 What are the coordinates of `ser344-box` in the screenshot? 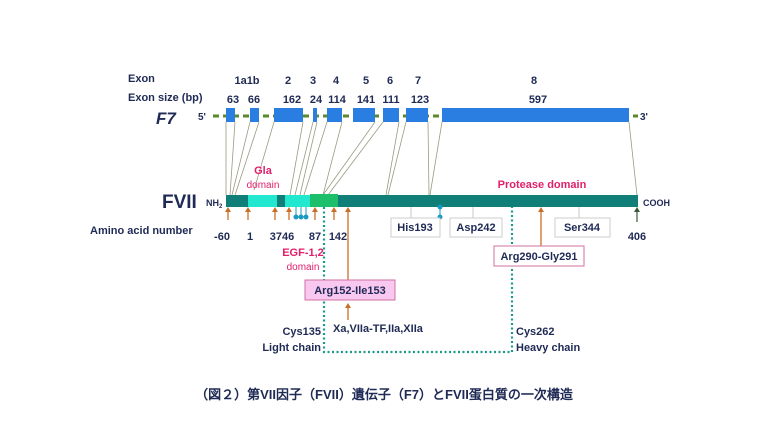 It's located at (582, 227).